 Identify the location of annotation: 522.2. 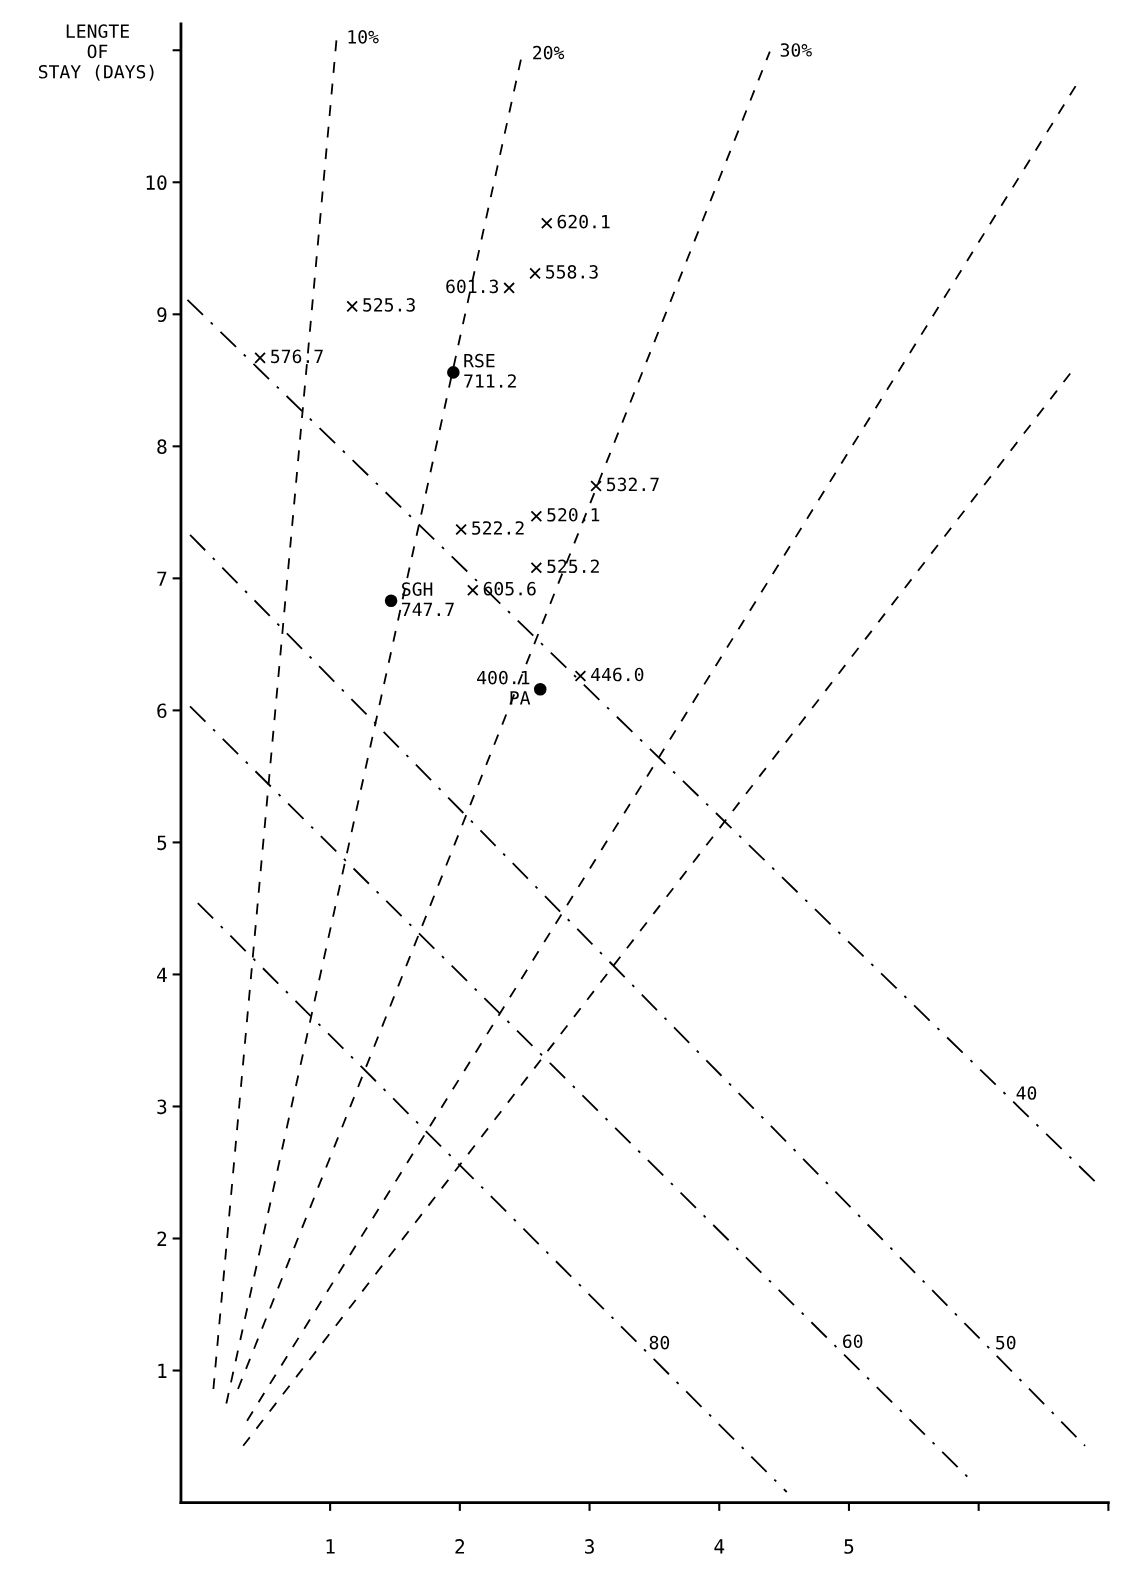
(498, 528).